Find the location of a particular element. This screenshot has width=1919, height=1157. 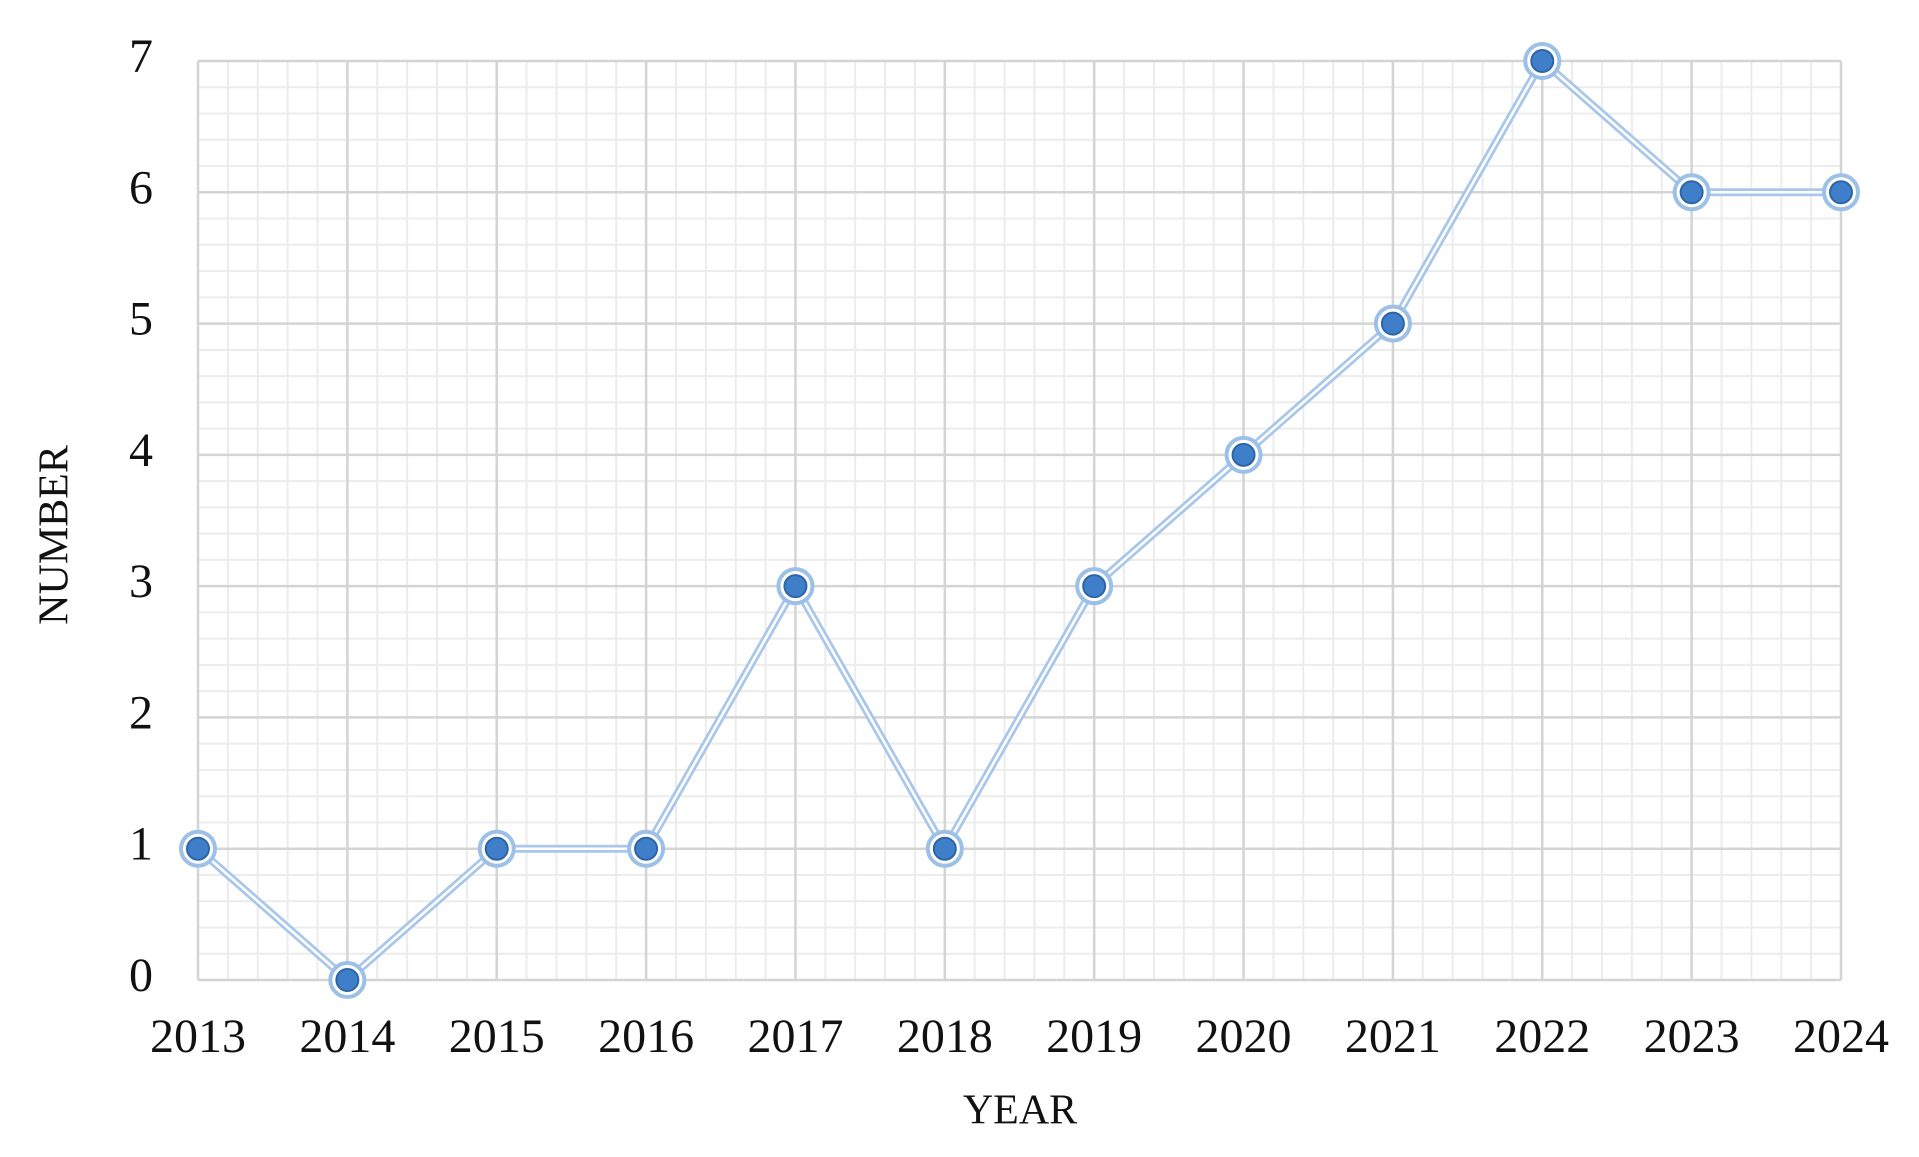

x-tick-label: 2023 is located at coordinates (1692, 1036).